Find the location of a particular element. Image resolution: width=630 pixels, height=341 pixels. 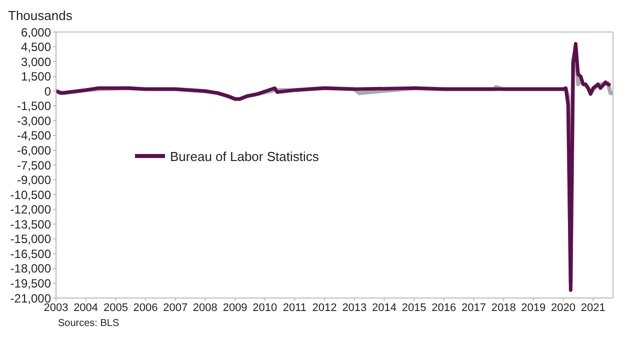

y-tick-label: 0 is located at coordinates (48, 91).